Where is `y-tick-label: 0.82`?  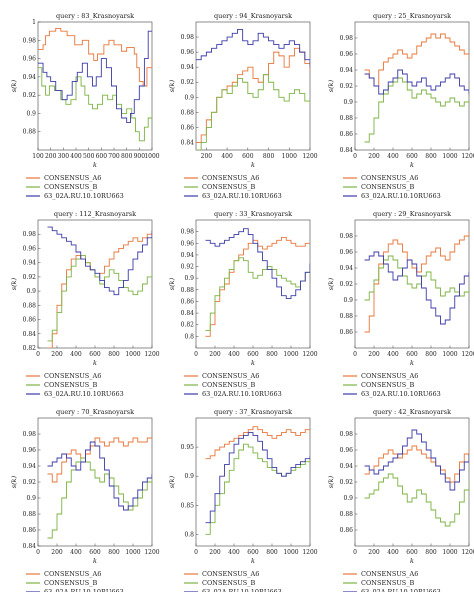 y-tick-label: 0.82 is located at coordinates (188, 325).